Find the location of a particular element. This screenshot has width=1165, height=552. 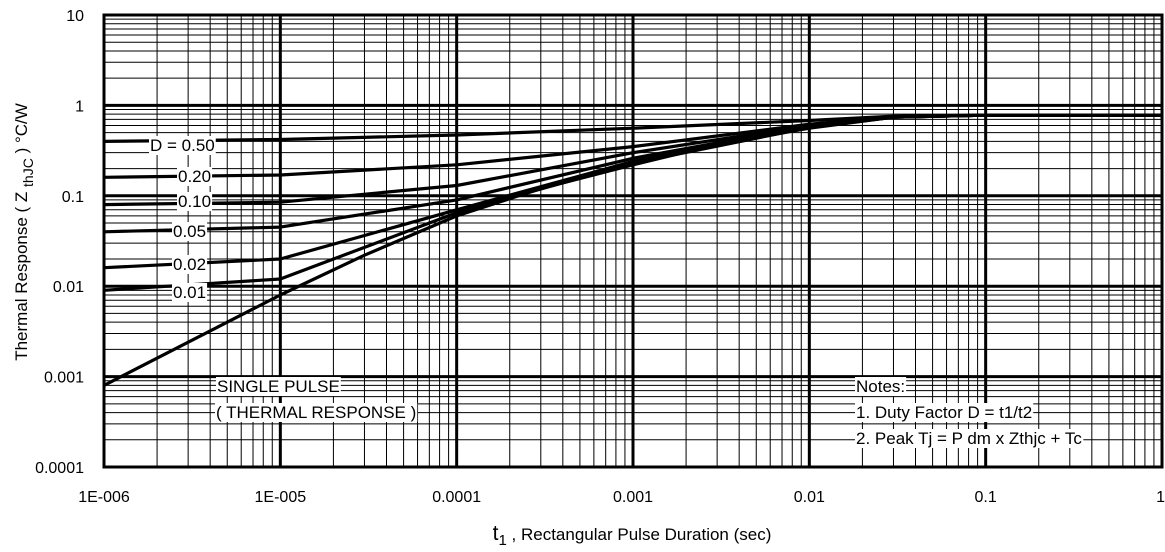

single-pulse-label: ( THERMAL RESPONSE ) is located at coordinates (316, 412).